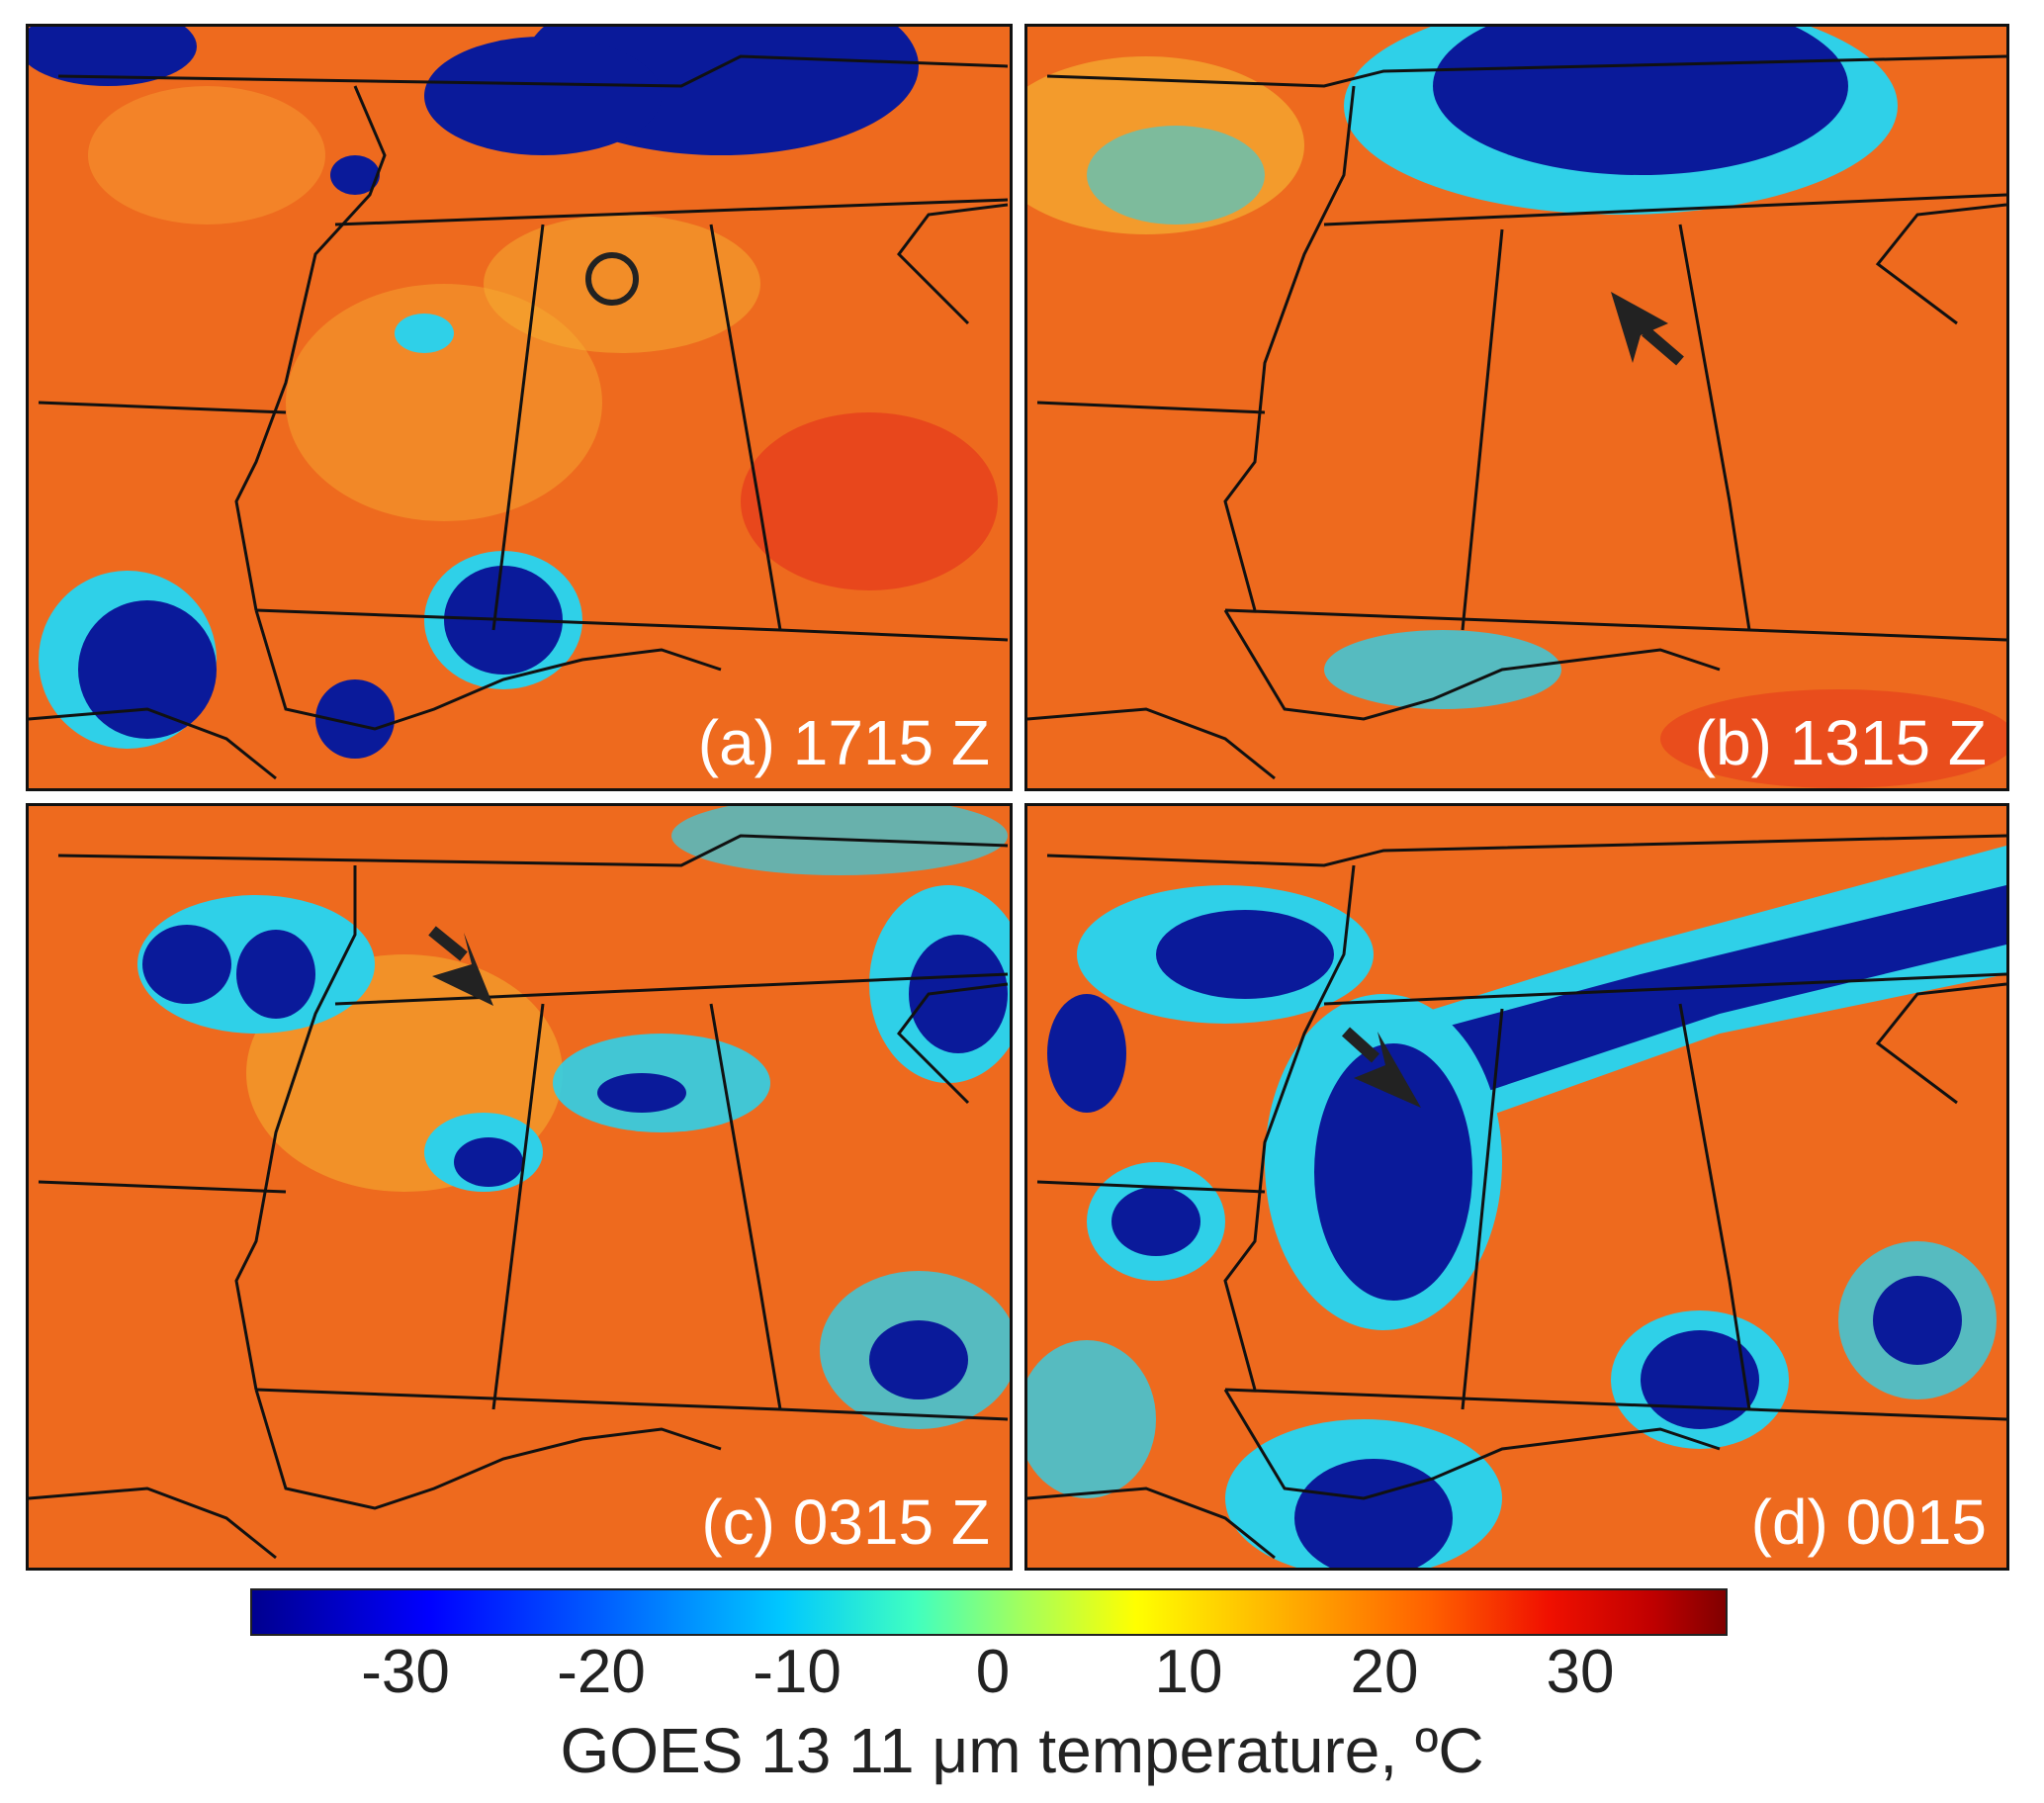  Describe the element at coordinates (612, 279) in the screenshot. I see `circle-marker-icon` at that location.